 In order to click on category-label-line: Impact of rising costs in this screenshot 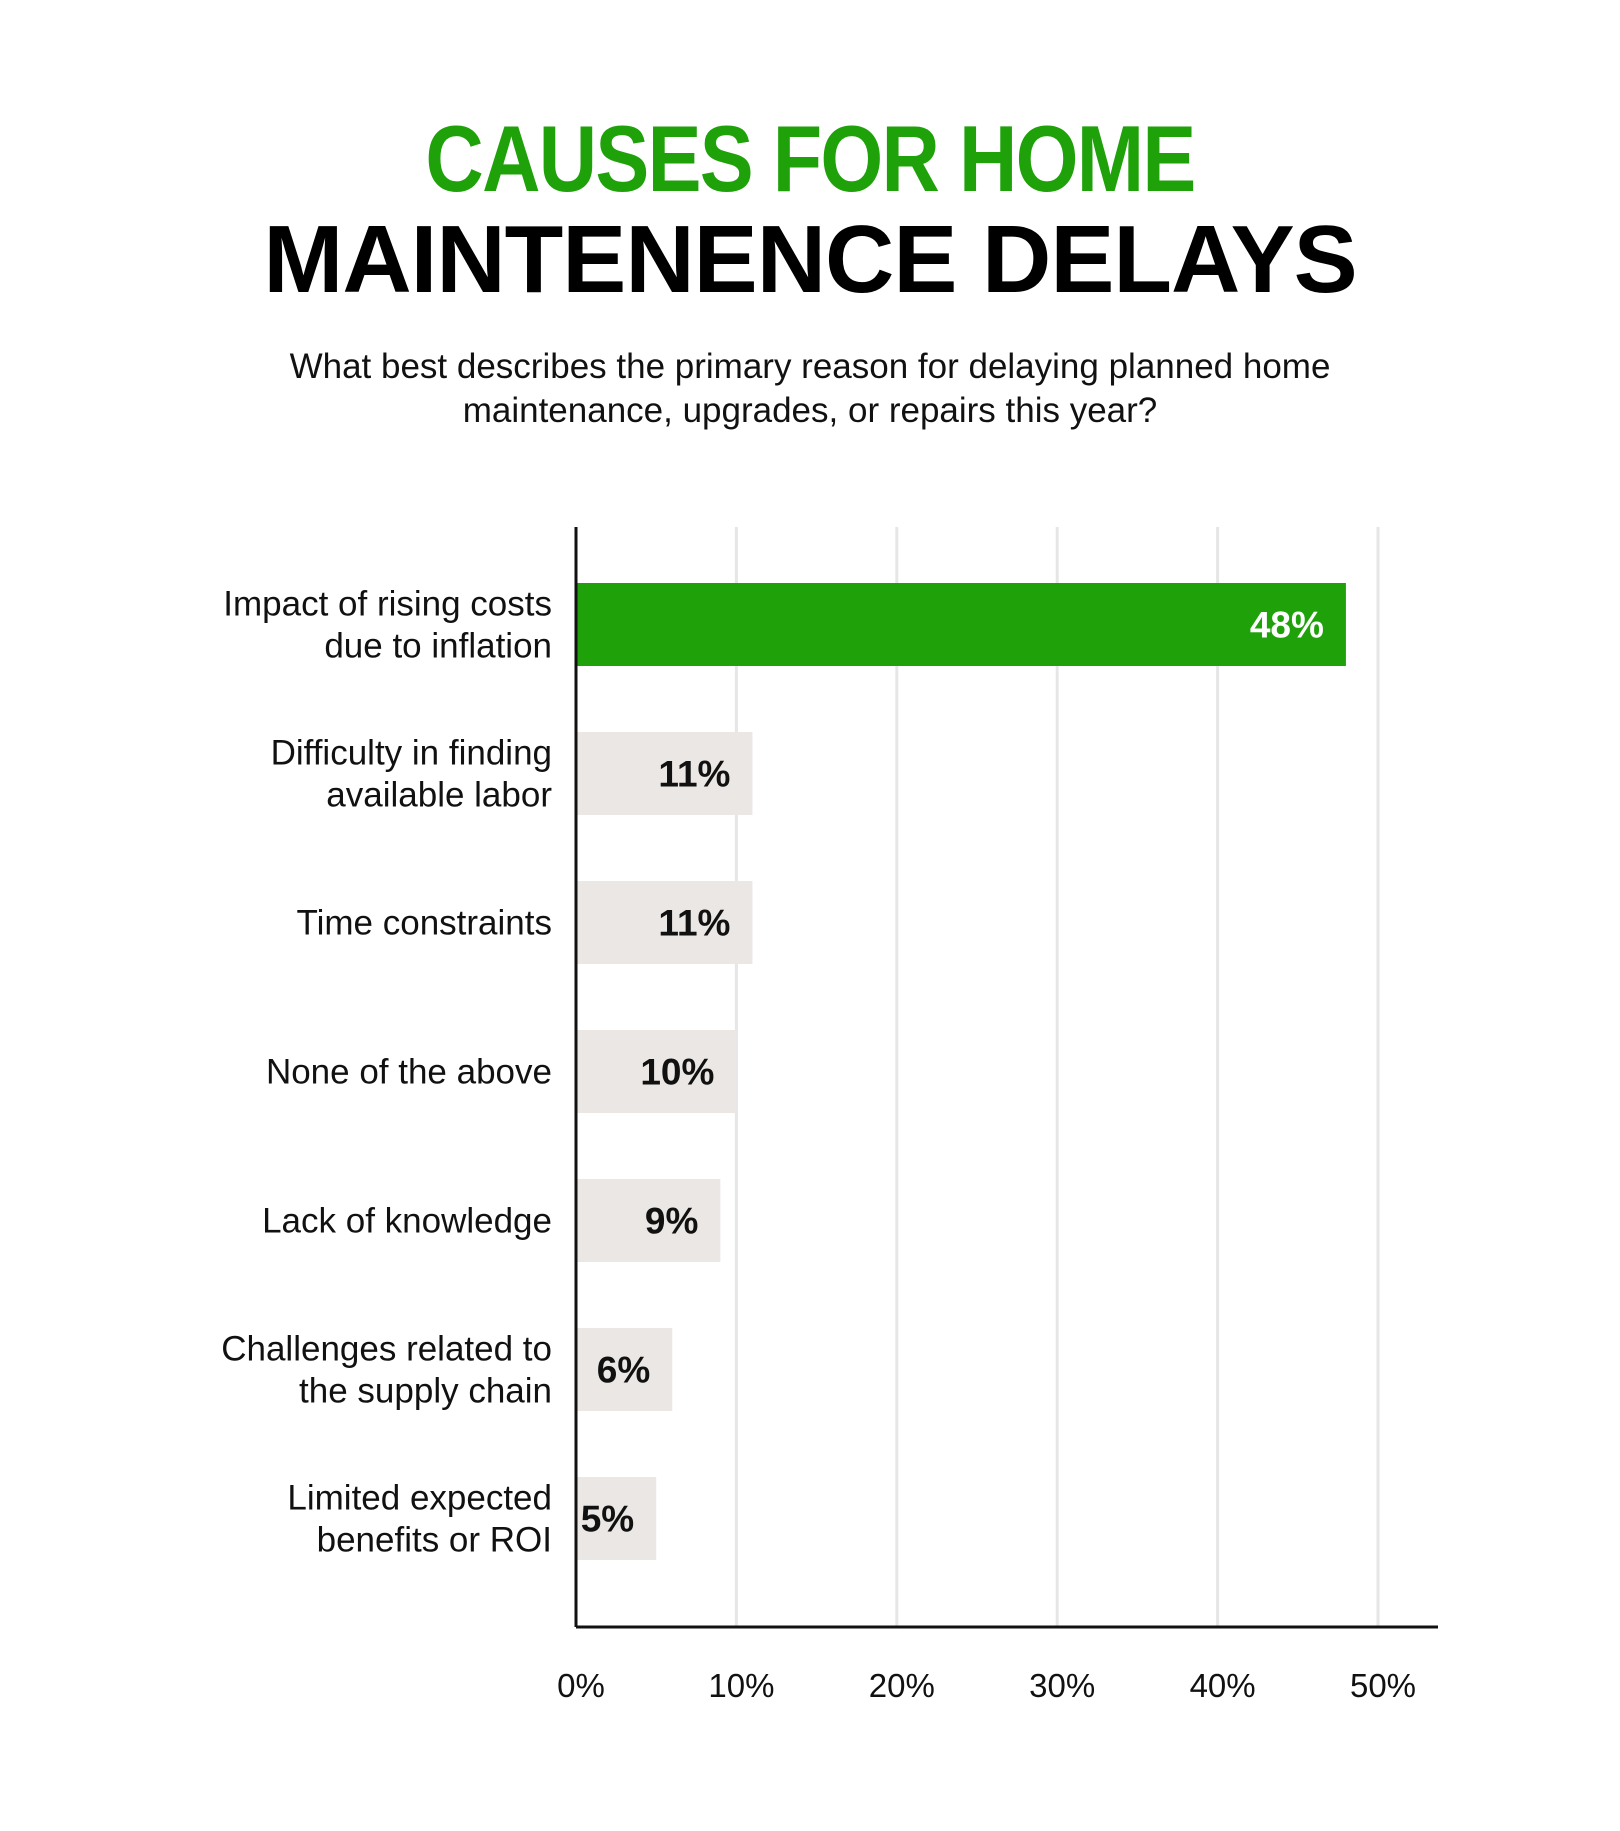, I will do `click(387, 604)`.